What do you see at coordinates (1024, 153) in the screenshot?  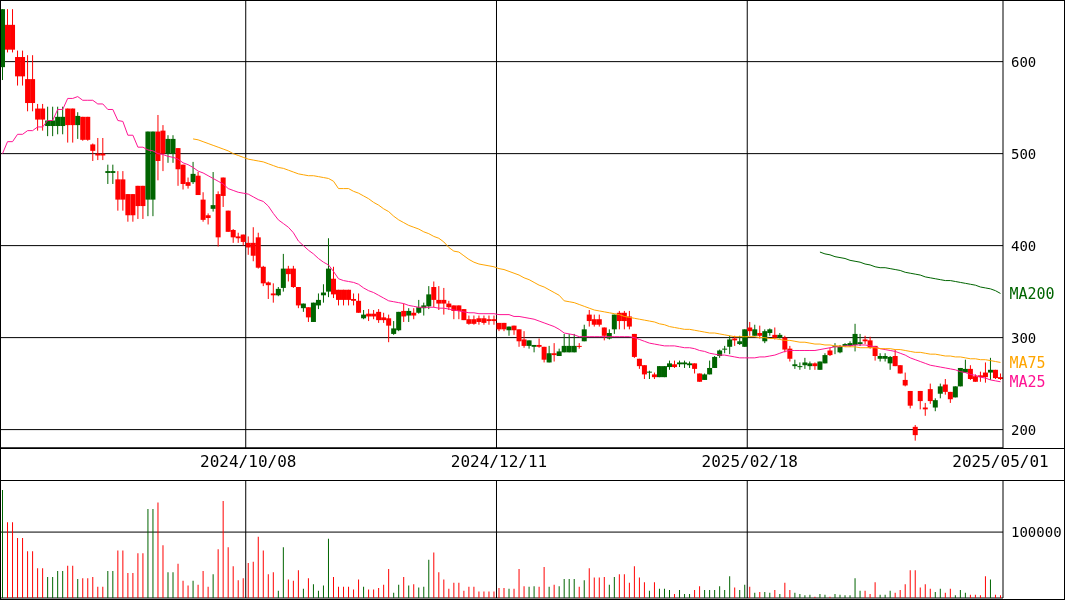 I see `y-tick-label: 500` at bounding box center [1024, 153].